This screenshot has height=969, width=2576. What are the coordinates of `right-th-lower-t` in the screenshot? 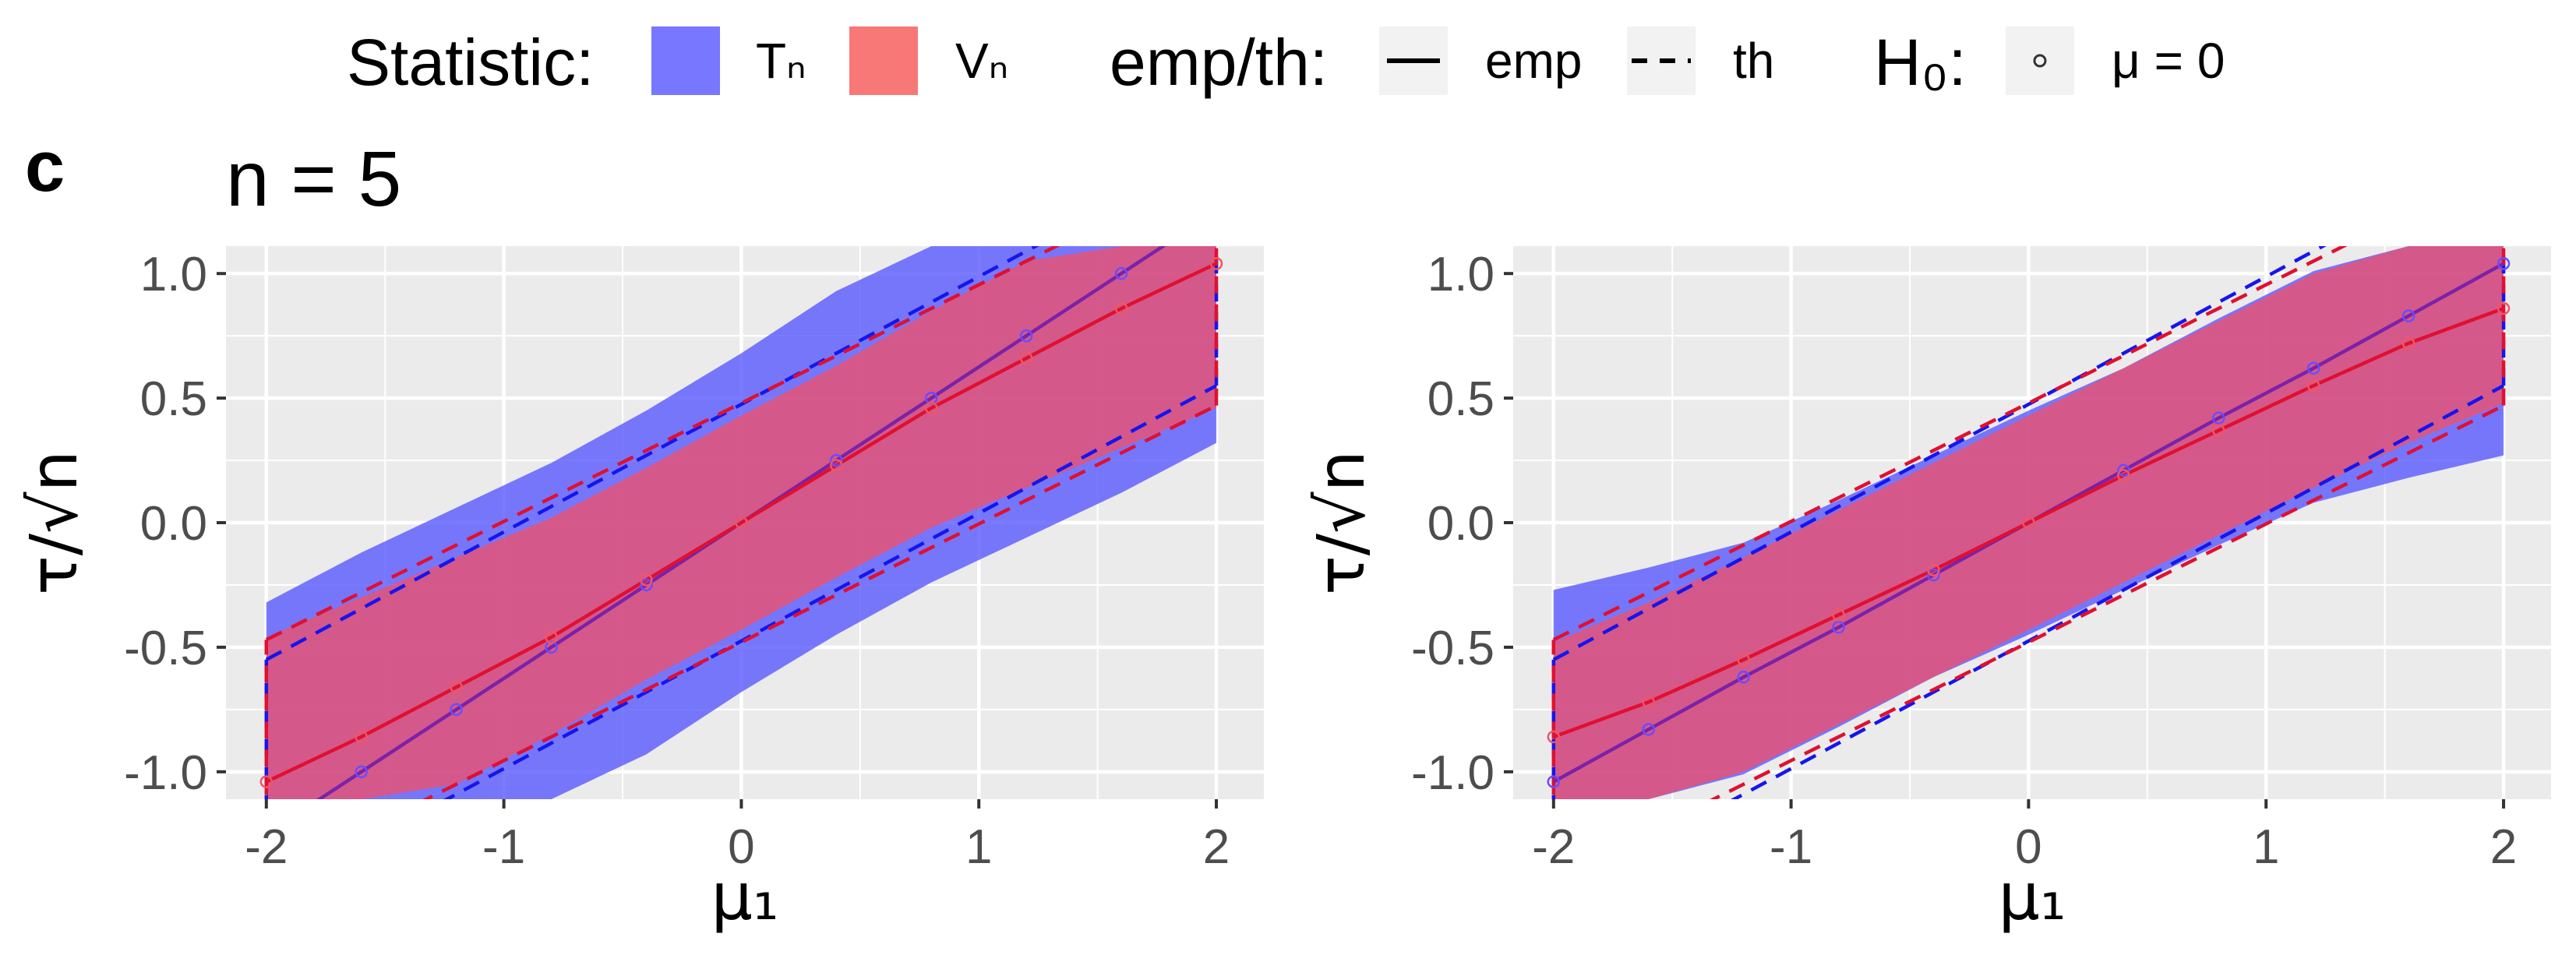 It's located at (2118, 591).